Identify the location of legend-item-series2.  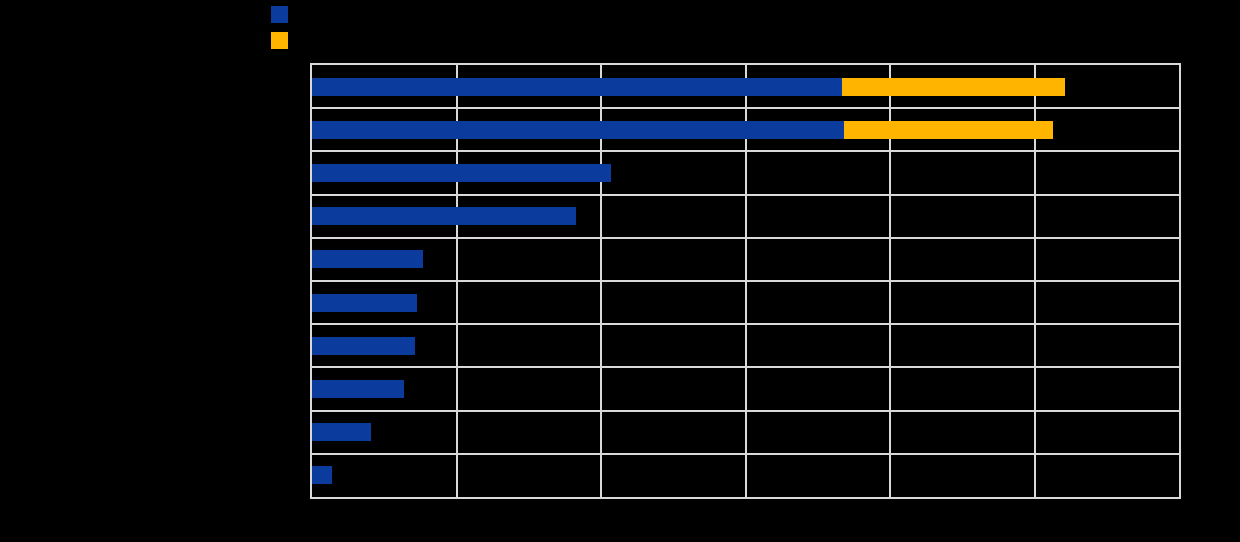
(283, 40).